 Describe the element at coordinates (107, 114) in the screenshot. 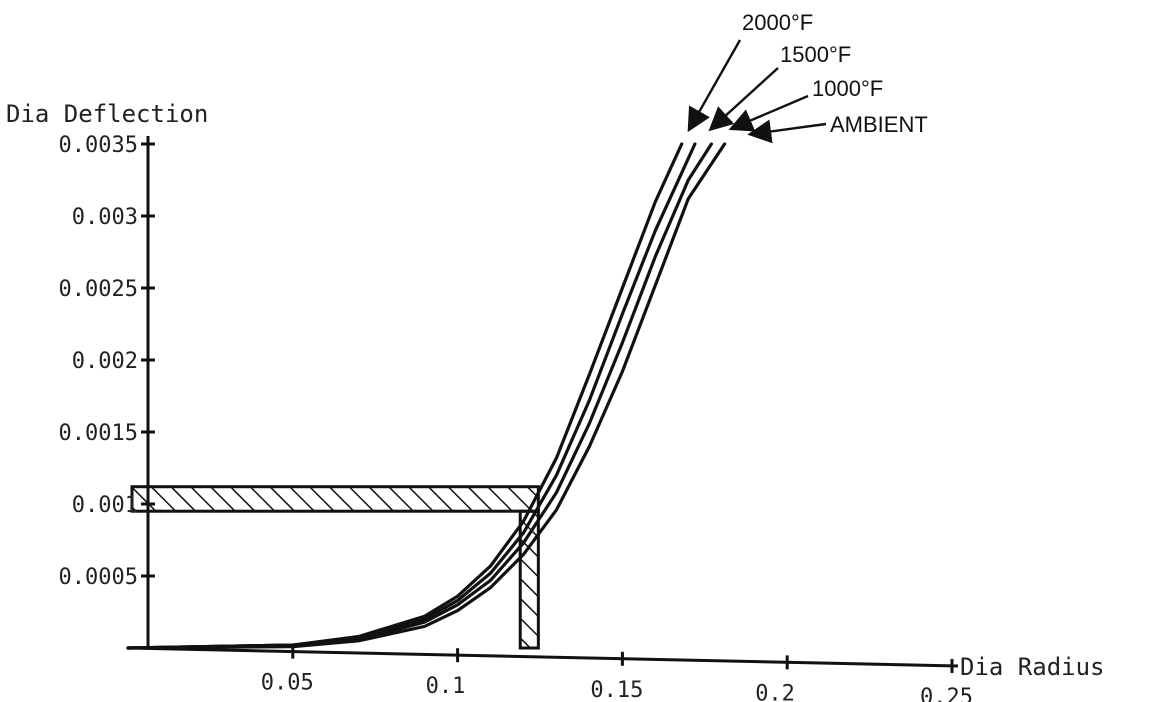

I see `y-axis-title: Dia Deflection` at that location.